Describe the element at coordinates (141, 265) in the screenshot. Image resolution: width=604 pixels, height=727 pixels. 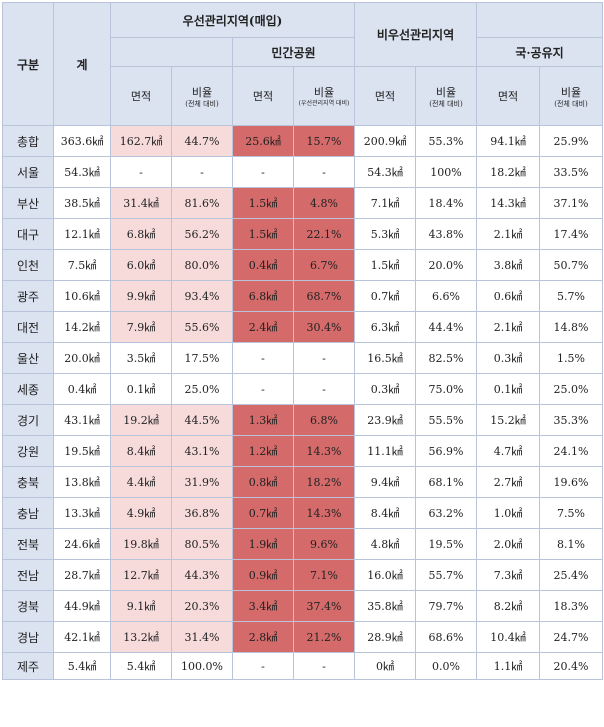
I see `cell-priority-area: 6.0㎢` at that location.